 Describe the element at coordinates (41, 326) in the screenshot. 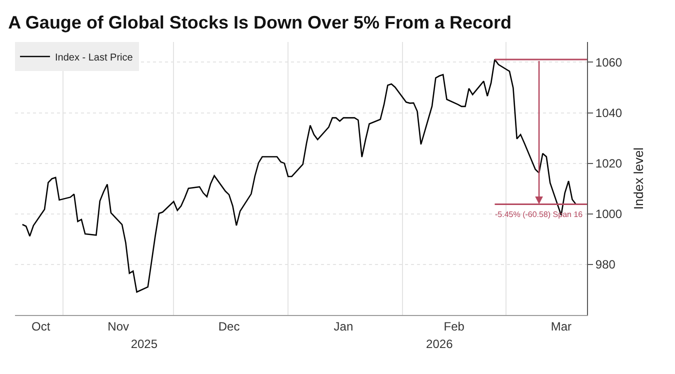

I see `x-tick-label: Oct` at that location.